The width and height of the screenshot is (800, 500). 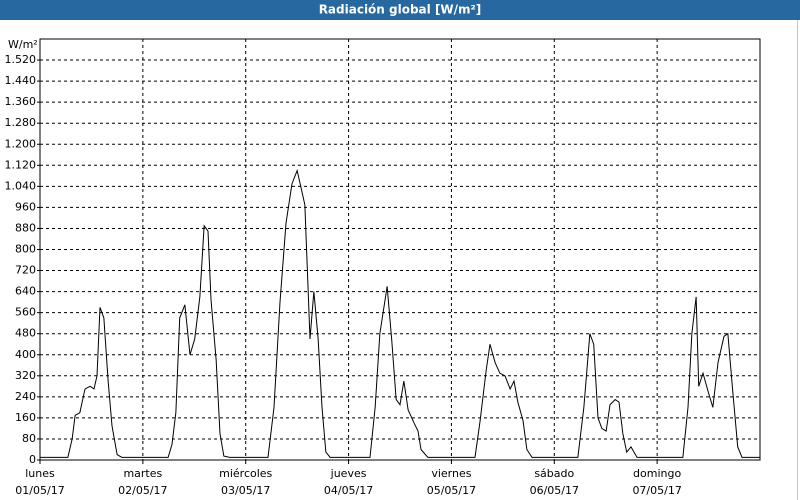 What do you see at coordinates (656, 490) in the screenshot?
I see `x-tick-date: 07/05/17` at bounding box center [656, 490].